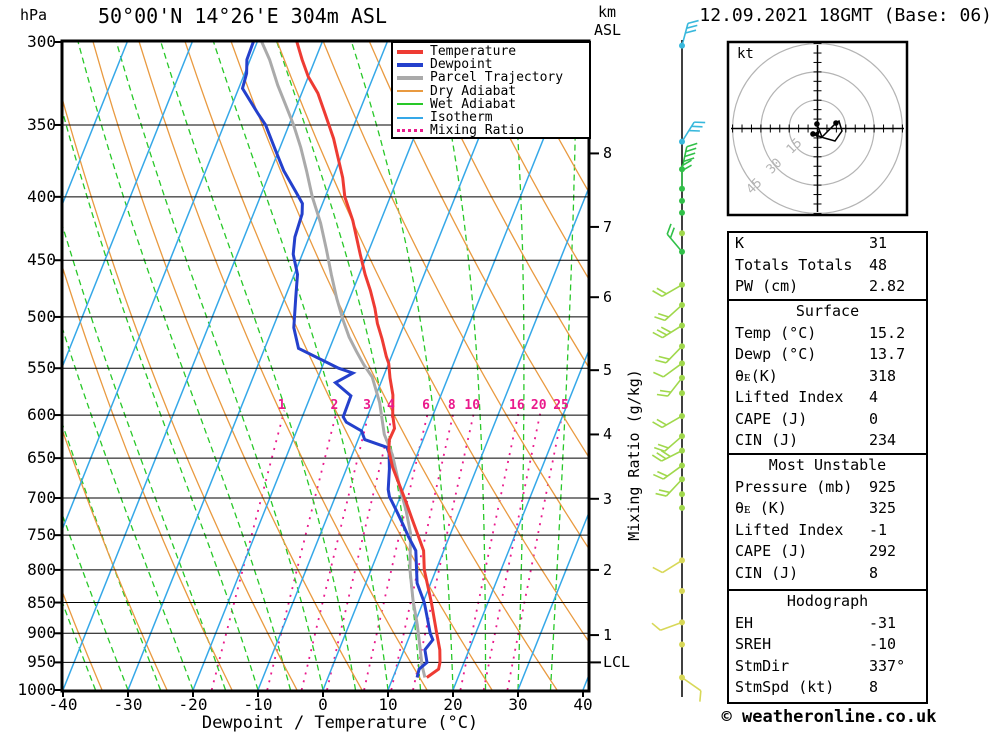  What do you see at coordinates (887, 665) in the screenshot?
I see `indices-table-row-value: 337°` at bounding box center [887, 665].